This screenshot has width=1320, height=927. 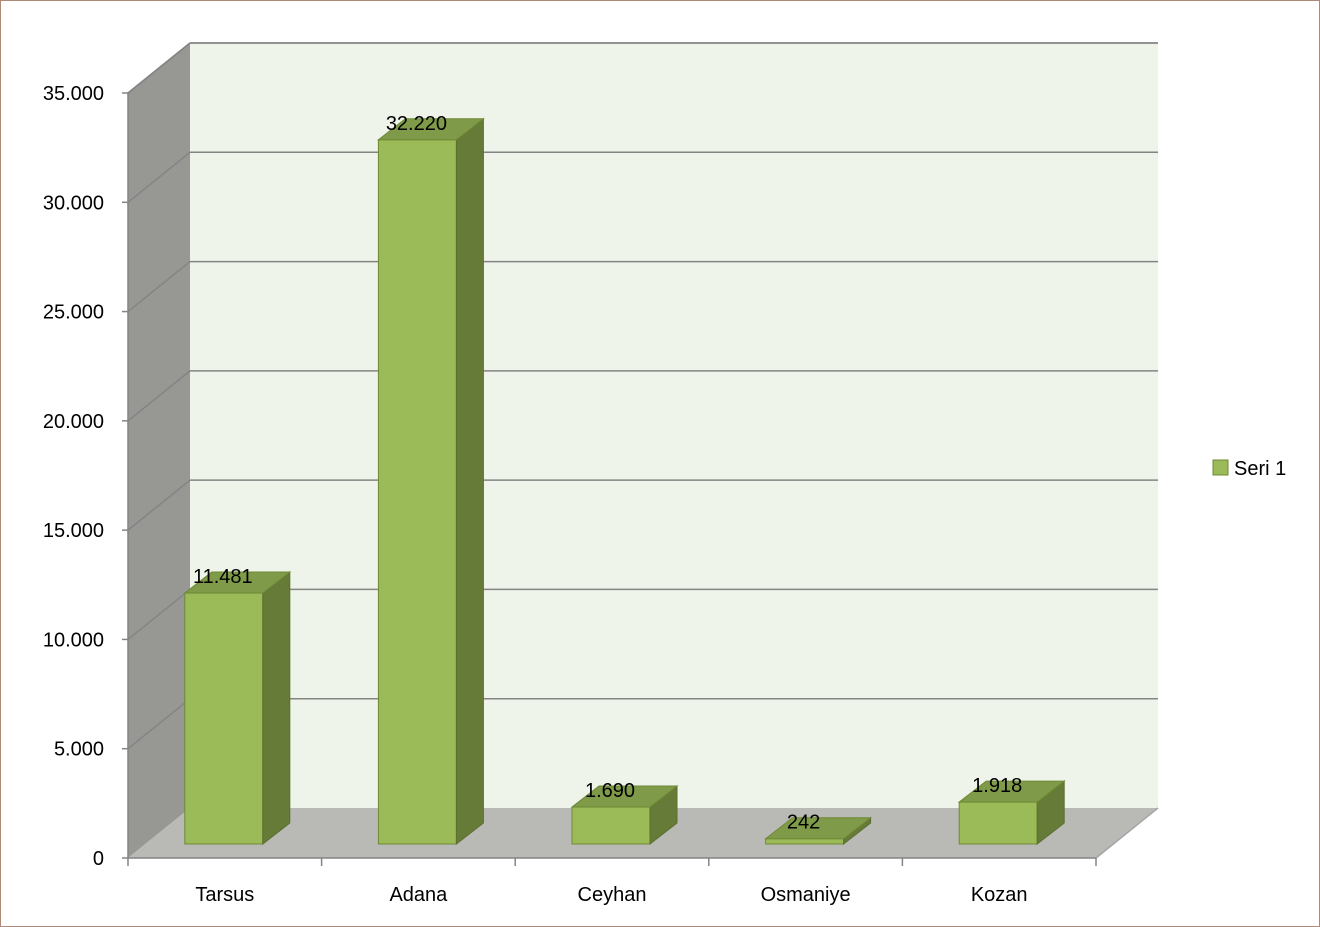 What do you see at coordinates (416, 124) in the screenshot?
I see `data-label: 32.220` at bounding box center [416, 124].